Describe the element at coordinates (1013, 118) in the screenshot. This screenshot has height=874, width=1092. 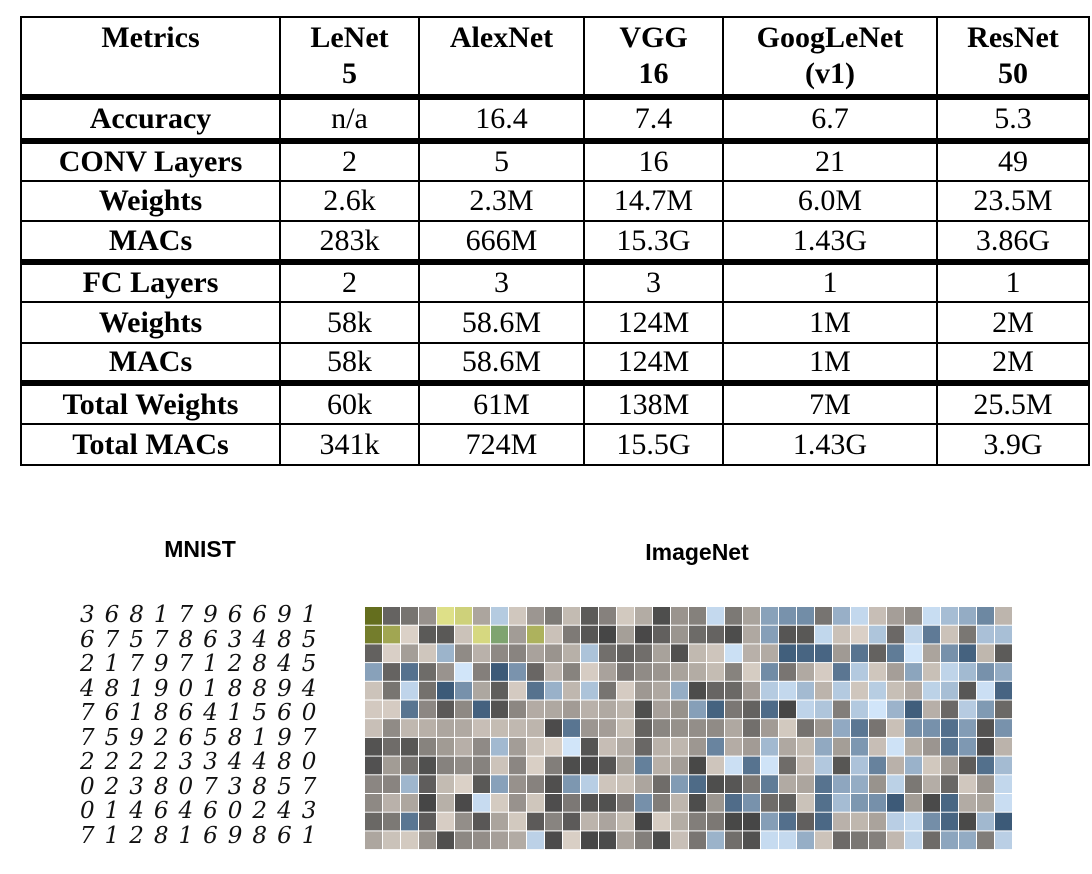
I see `cell: 5.3` at that location.